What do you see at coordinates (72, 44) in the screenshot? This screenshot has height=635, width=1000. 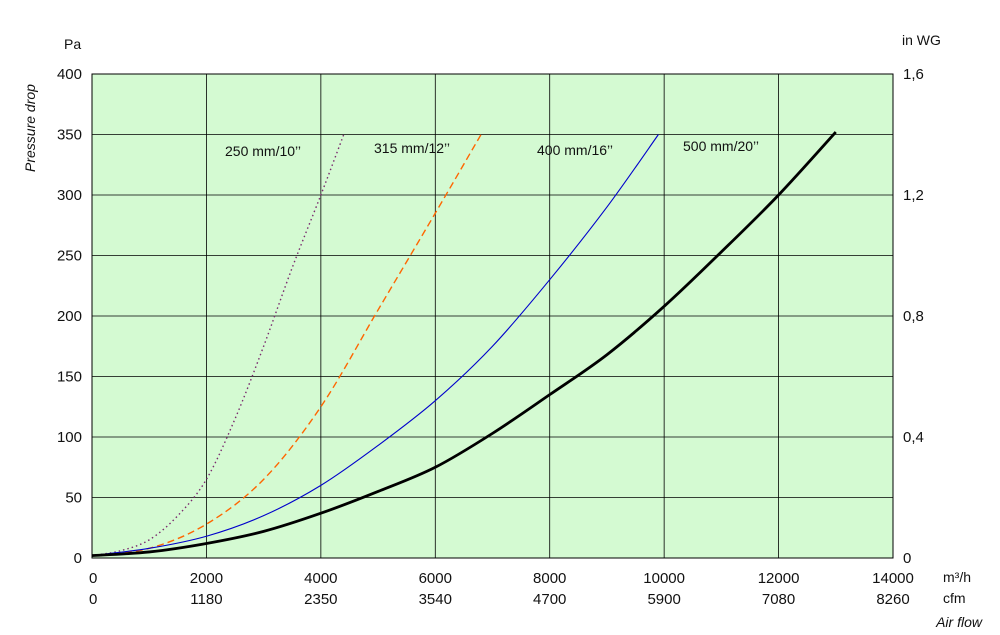 I see `left-unit-label: Pa` at bounding box center [72, 44].